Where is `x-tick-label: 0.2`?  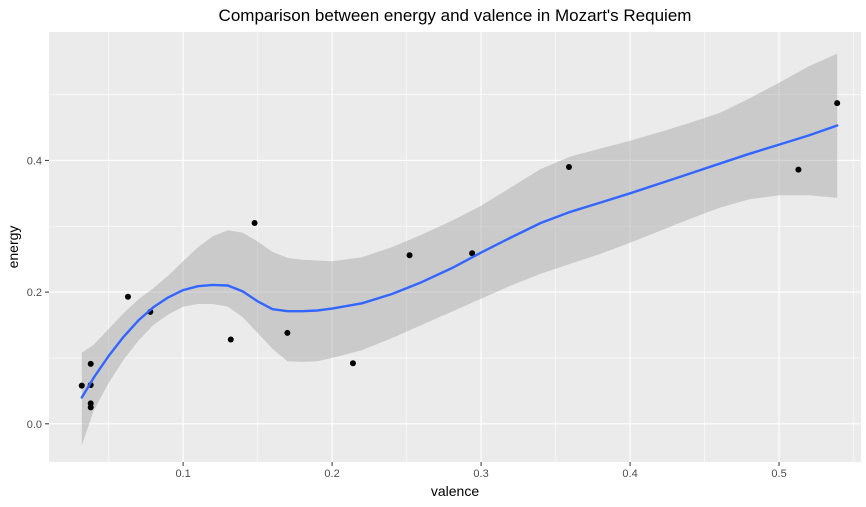 x-tick-label: 0.2 is located at coordinates (331, 474).